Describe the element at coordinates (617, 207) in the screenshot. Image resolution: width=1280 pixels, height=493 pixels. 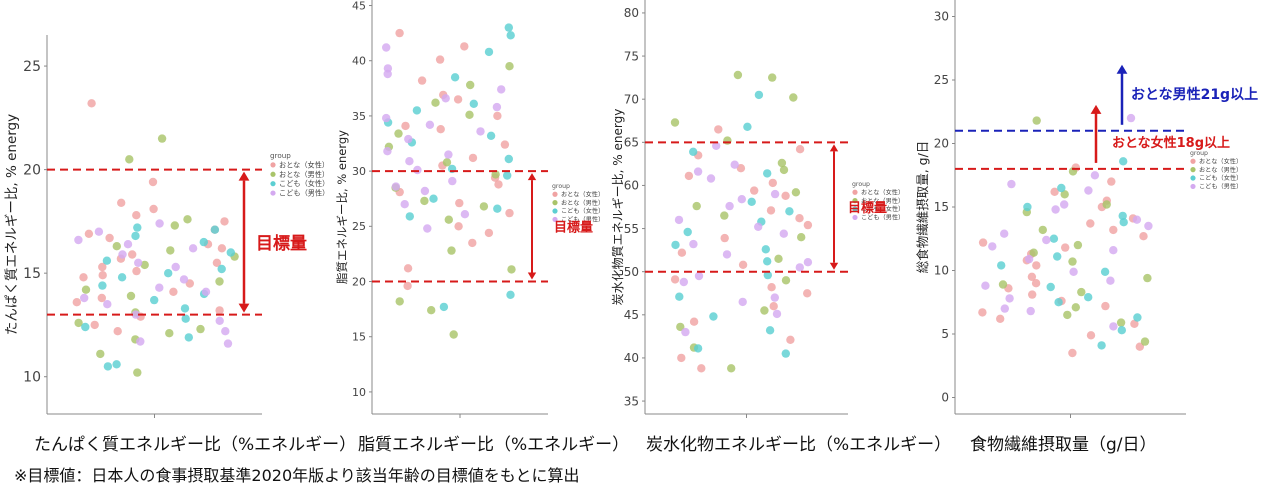
I see `y-axis-label: 炭水化物質エネルギー比, % energy` at that location.